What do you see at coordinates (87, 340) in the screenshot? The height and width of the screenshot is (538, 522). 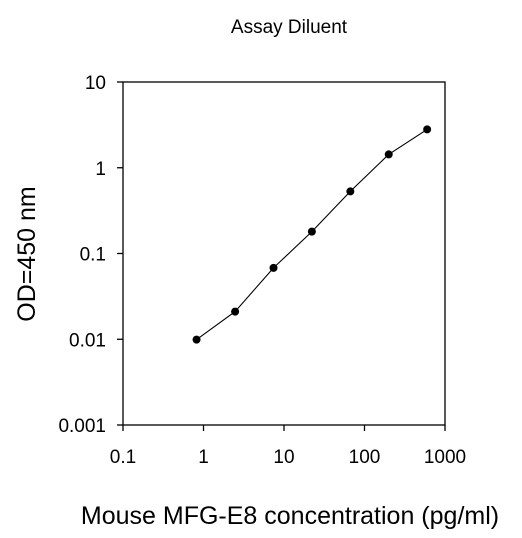 I see `y-tick-label: 0.01` at bounding box center [87, 340].